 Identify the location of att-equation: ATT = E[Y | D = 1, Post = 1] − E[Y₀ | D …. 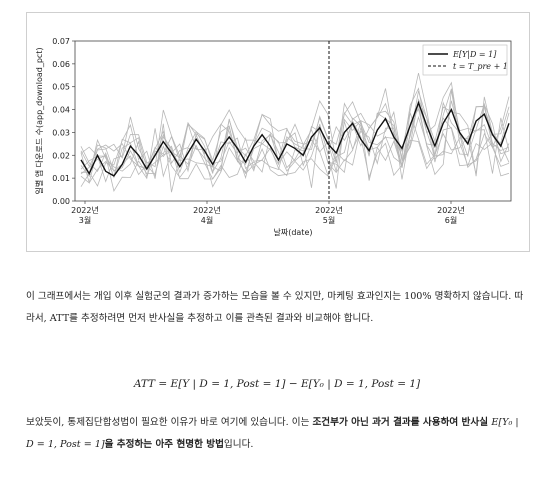
(277, 384).